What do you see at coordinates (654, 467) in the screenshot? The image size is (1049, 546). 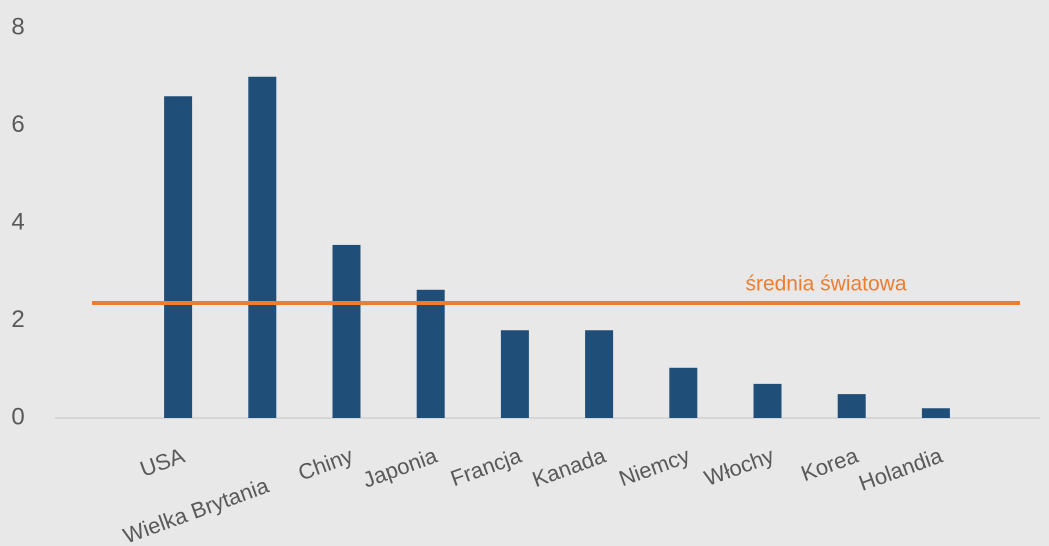 I see `x-tick-label: Niemcy` at bounding box center [654, 467].